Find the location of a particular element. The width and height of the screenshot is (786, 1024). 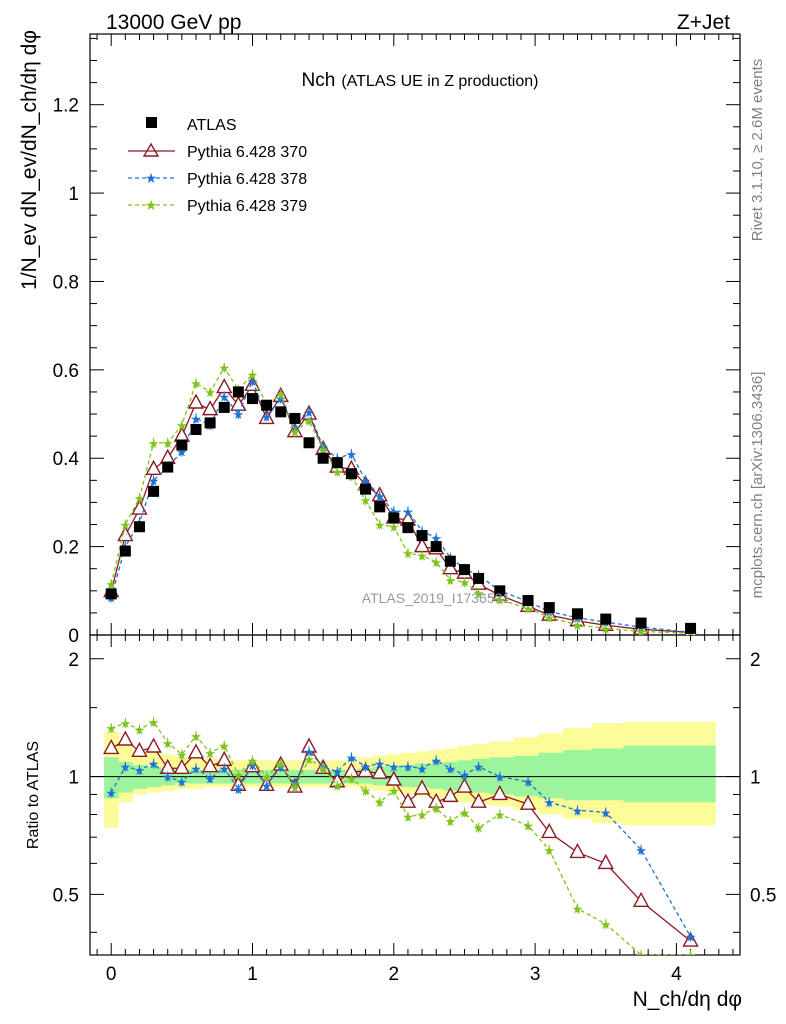

x-tick-label: 0 is located at coordinates (111, 974).